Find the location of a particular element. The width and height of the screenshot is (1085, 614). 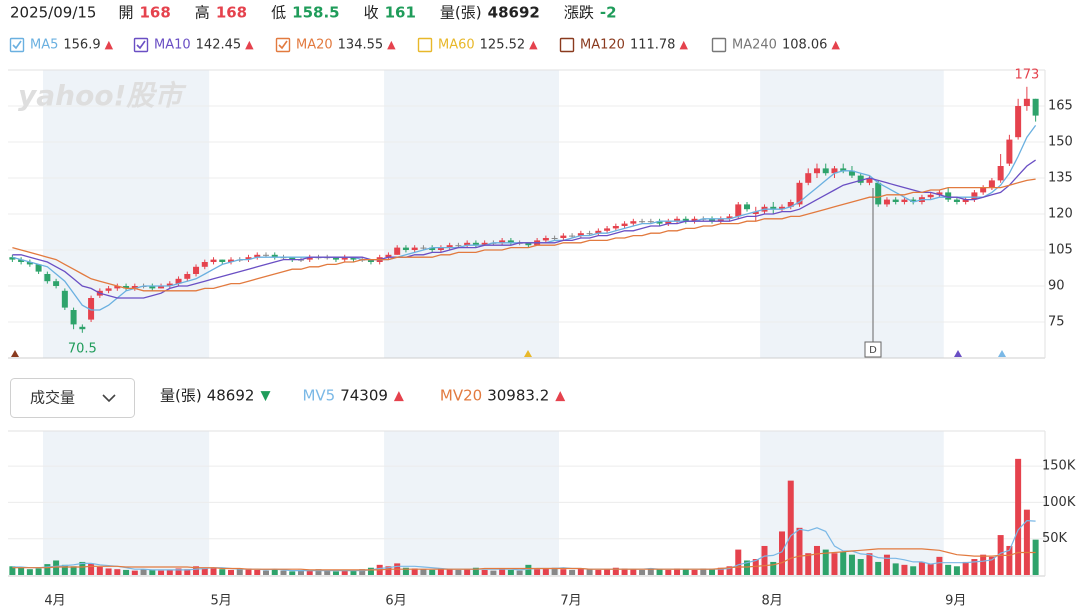

mv-name: MV5 is located at coordinates (318, 396).